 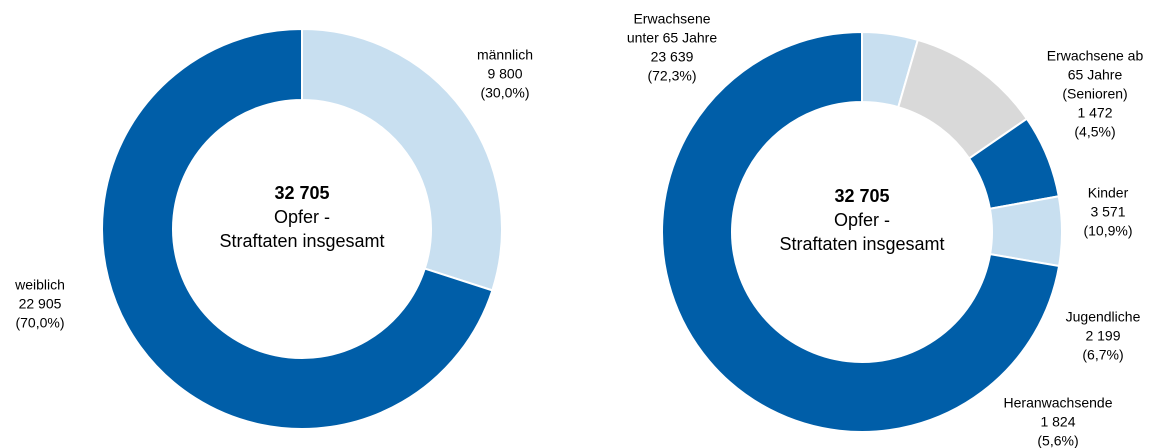 What do you see at coordinates (1094, 132) in the screenshot?
I see `slice-percent-label: (4,5%)` at bounding box center [1094, 132].